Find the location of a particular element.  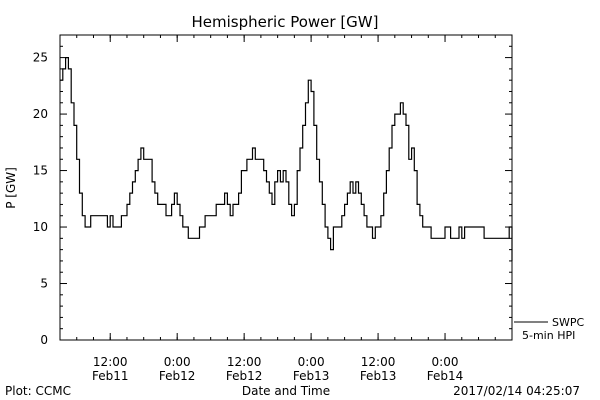

x-axis-label: Date and Time is located at coordinates (286, 391).